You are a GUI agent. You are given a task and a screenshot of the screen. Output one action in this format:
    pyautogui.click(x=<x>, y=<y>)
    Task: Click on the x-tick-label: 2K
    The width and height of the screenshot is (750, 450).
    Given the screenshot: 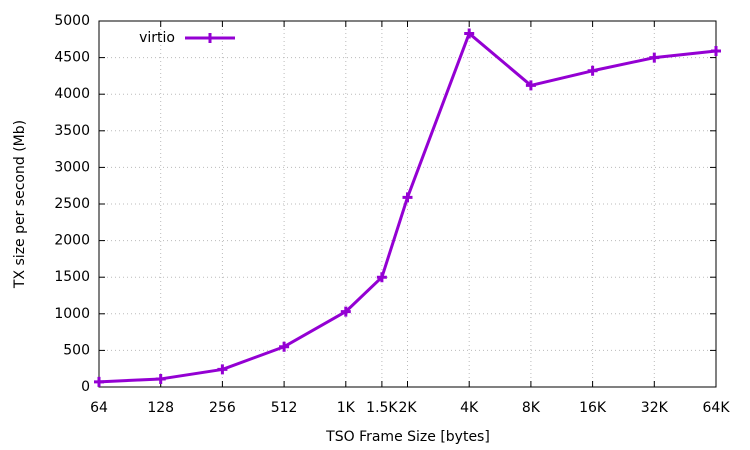 What is the action you would take?
    pyautogui.click(x=407, y=408)
    